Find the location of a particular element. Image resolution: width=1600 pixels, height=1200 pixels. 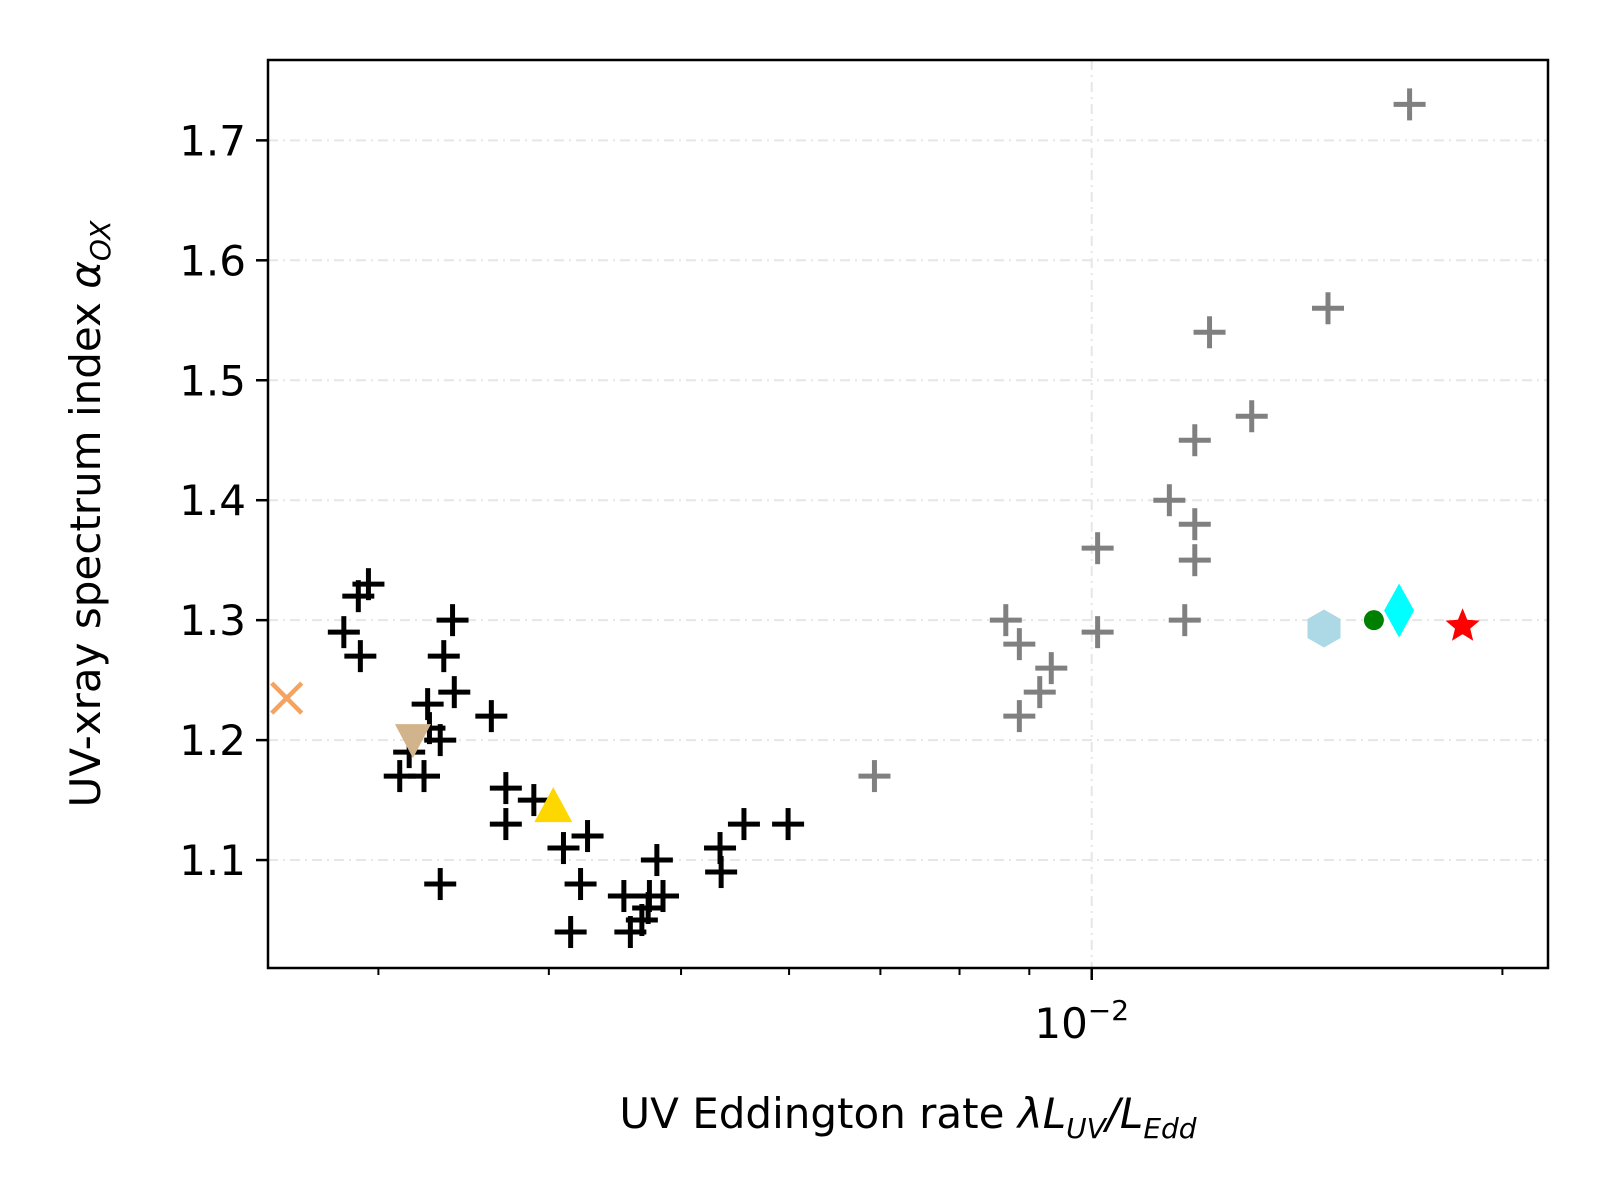

y-tick-label: 1.7 is located at coordinates (212, 140).